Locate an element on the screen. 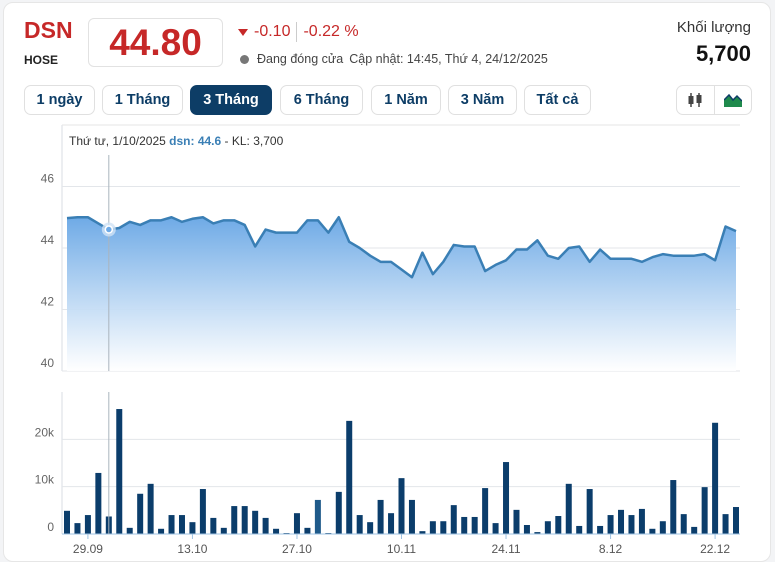  price-tick-label: 46 is located at coordinates (48, 179).